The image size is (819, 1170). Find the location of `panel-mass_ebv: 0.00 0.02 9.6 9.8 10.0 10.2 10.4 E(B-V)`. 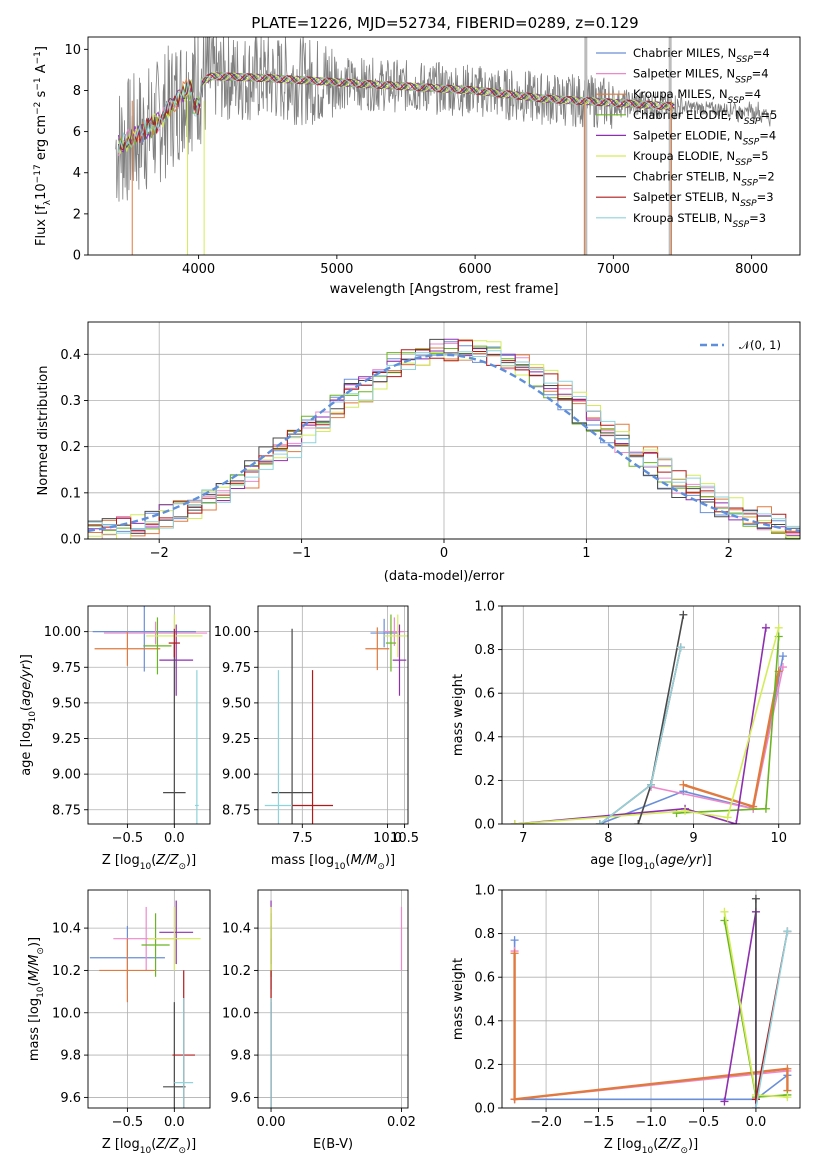

panel-mass_ebv: 0.00 0.02 9.6 9.8 10.0 10.2 10.4 E(B-V) is located at coordinates (319, 1020).